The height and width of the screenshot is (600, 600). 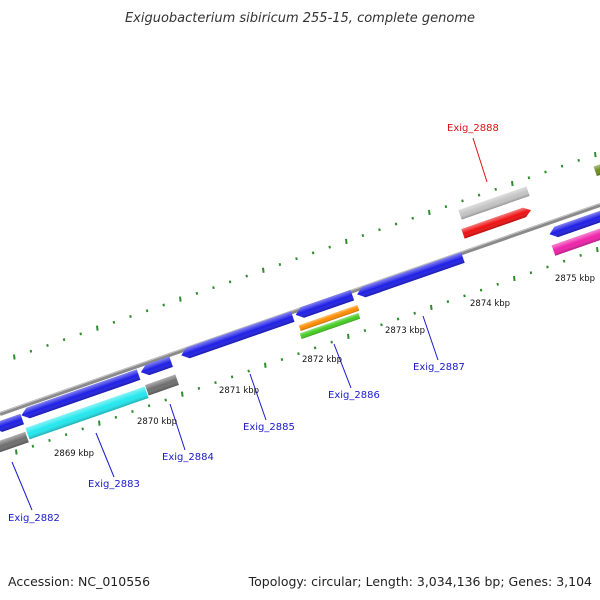 What do you see at coordinates (74, 454) in the screenshot?
I see `kbp-label: 2869 kbp` at bounding box center [74, 454].